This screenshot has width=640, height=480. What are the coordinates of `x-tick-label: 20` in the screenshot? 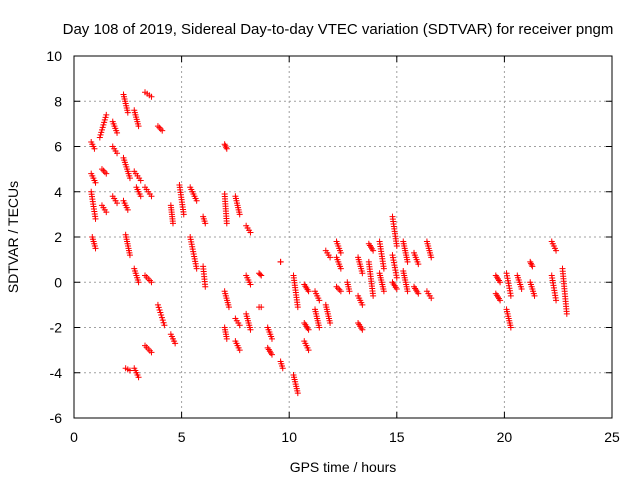 It's located at (505, 437).